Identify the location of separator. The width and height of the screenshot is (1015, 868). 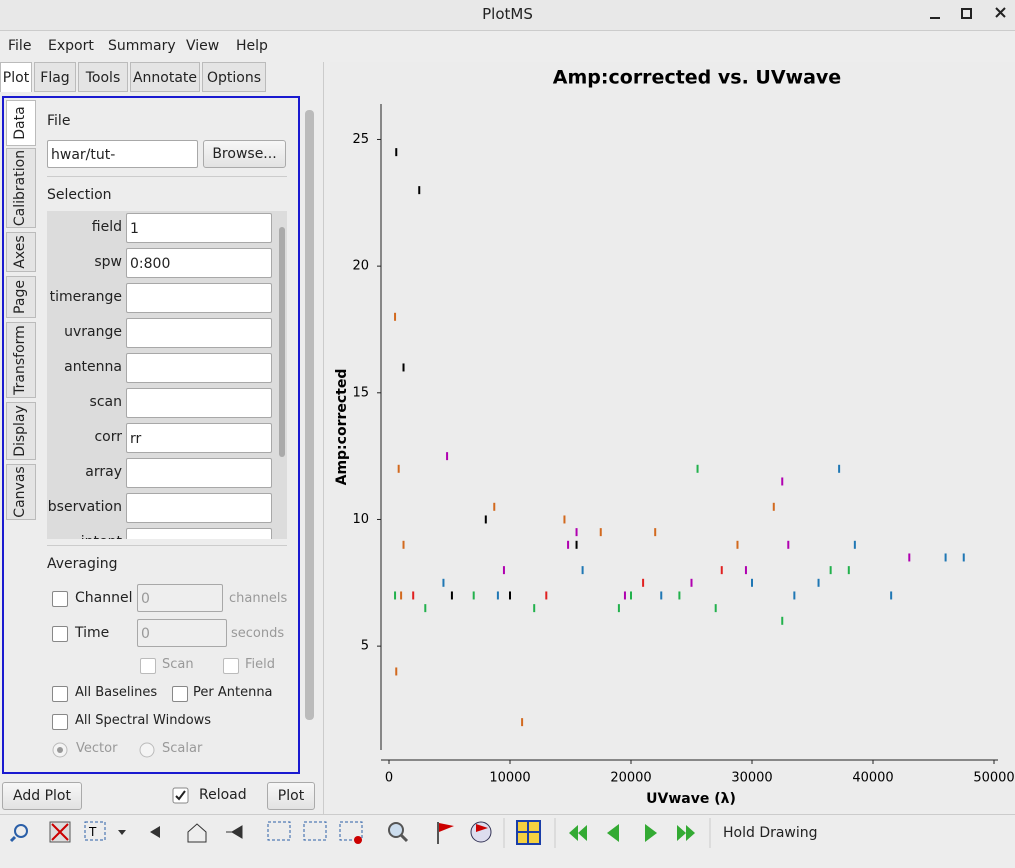
(167, 176).